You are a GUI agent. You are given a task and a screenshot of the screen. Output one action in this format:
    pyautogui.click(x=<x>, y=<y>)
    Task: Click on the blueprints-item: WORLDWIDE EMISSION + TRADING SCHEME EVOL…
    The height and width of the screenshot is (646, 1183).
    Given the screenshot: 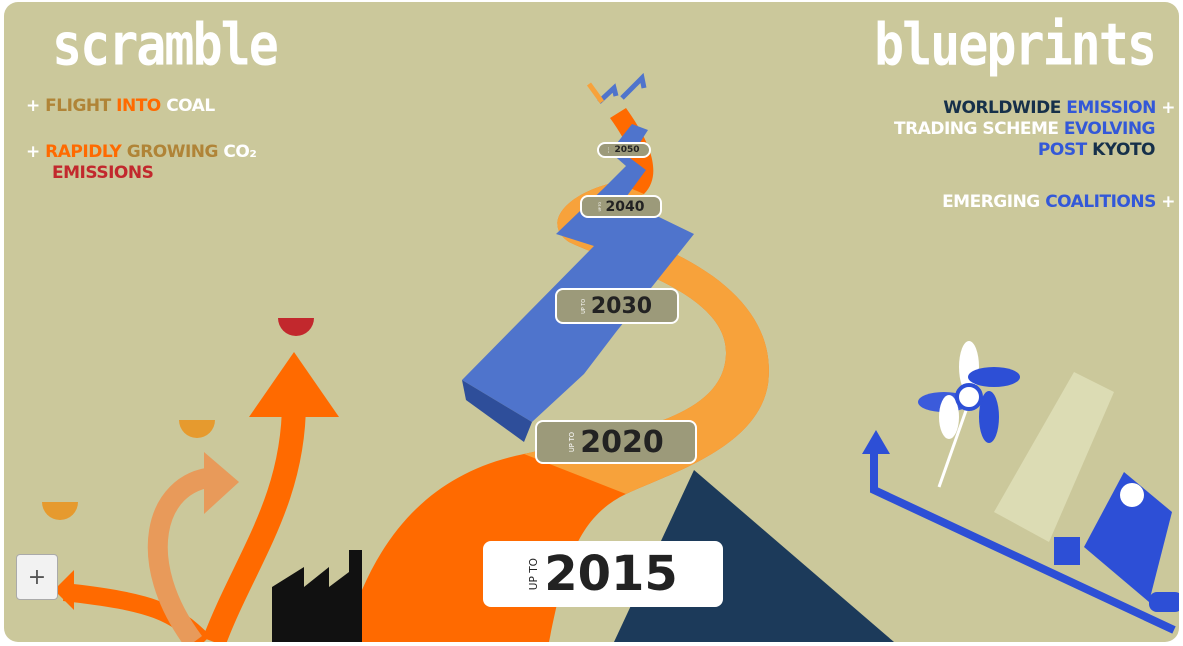 What is the action you would take?
    pyautogui.click(x=1034, y=129)
    